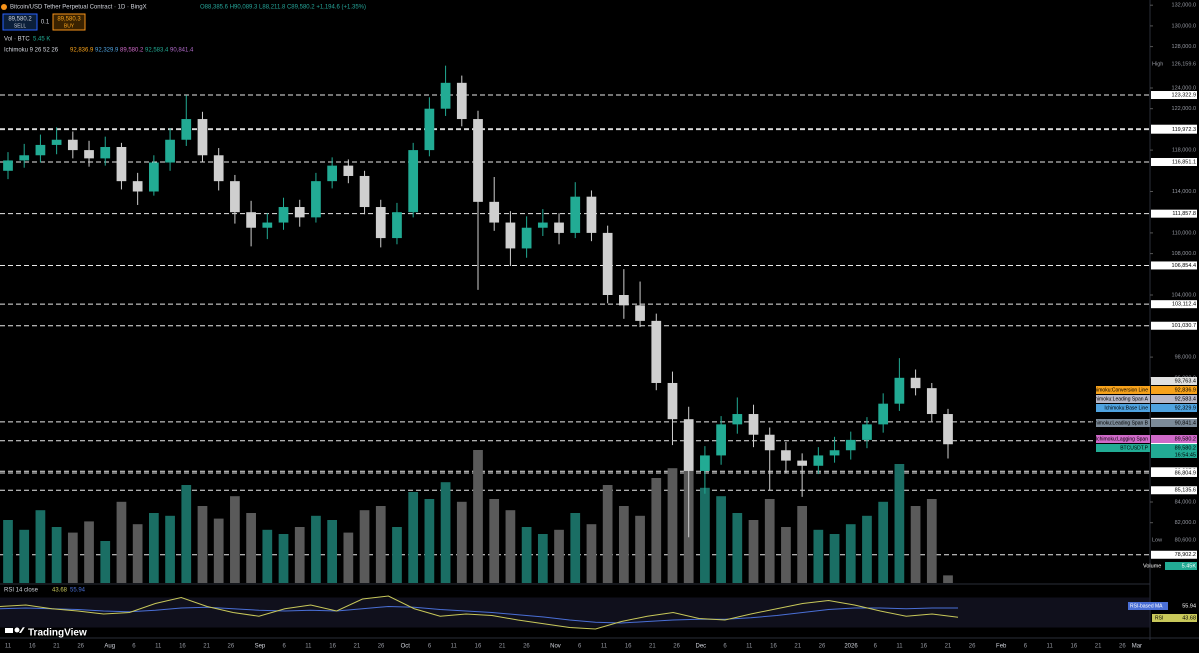 This screenshot has height=653, width=1199. I want to click on rsi-value: 43.68, so click(60, 591).